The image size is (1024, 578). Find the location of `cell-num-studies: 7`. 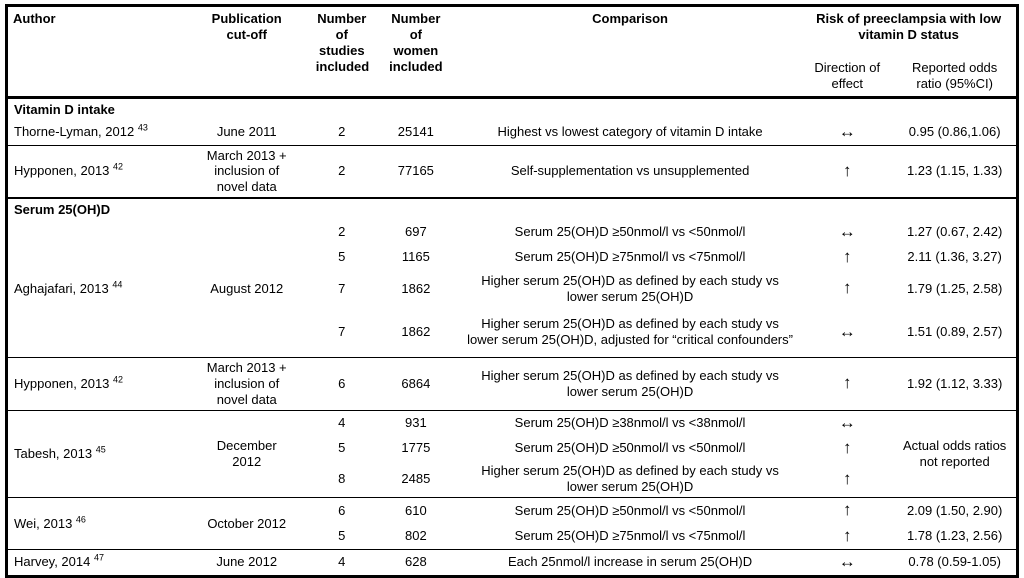

cell-num-studies: 7 is located at coordinates (342, 332).